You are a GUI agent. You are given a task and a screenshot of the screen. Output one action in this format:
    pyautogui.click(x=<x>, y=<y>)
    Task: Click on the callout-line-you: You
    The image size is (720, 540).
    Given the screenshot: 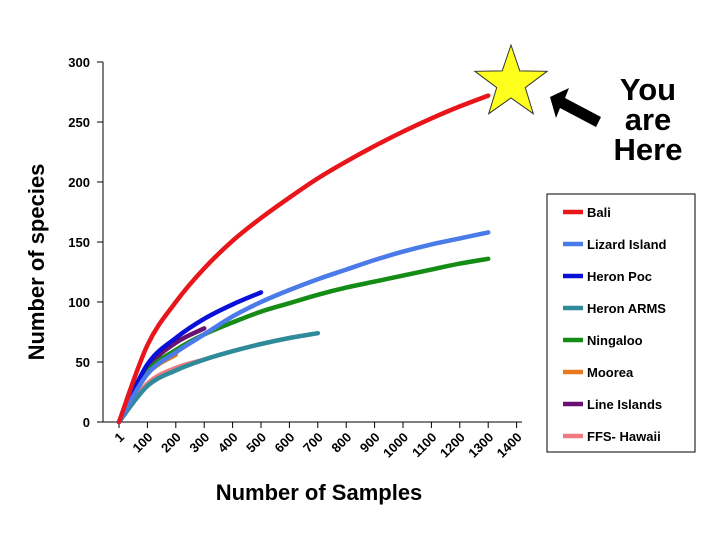 What is the action you would take?
    pyautogui.click(x=648, y=89)
    